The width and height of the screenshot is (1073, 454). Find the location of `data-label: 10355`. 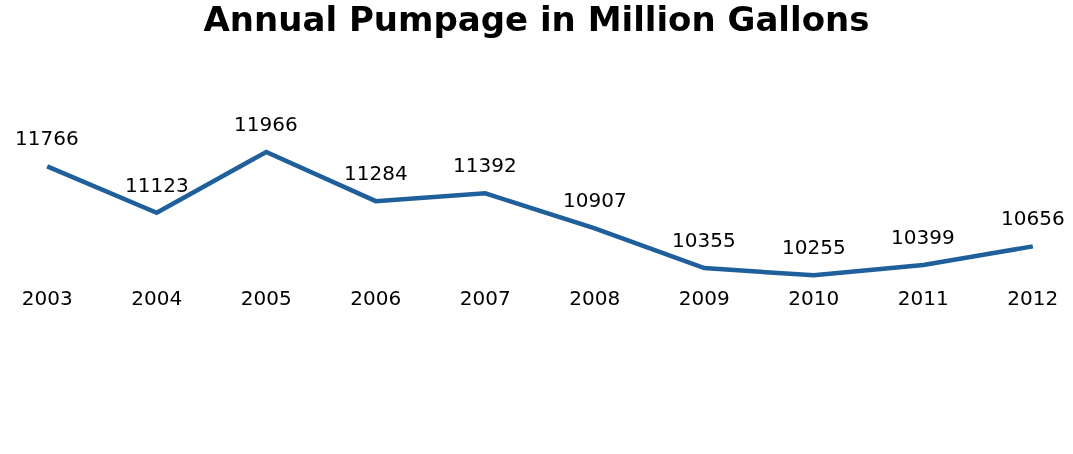

data-label: 10355 is located at coordinates (704, 240).